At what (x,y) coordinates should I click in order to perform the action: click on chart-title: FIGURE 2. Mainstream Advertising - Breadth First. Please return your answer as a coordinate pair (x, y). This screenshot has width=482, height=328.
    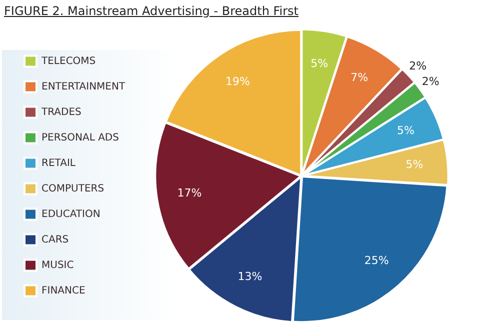
    Looking at the image, I should click on (151, 11).